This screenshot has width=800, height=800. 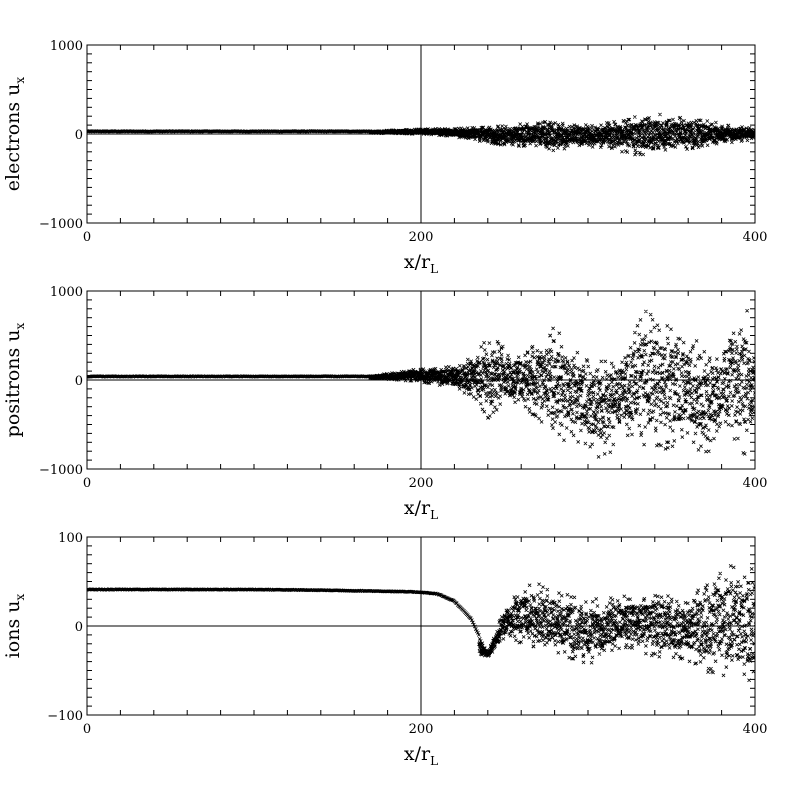 I want to click on y-tick-label: 100, so click(x=70, y=538).